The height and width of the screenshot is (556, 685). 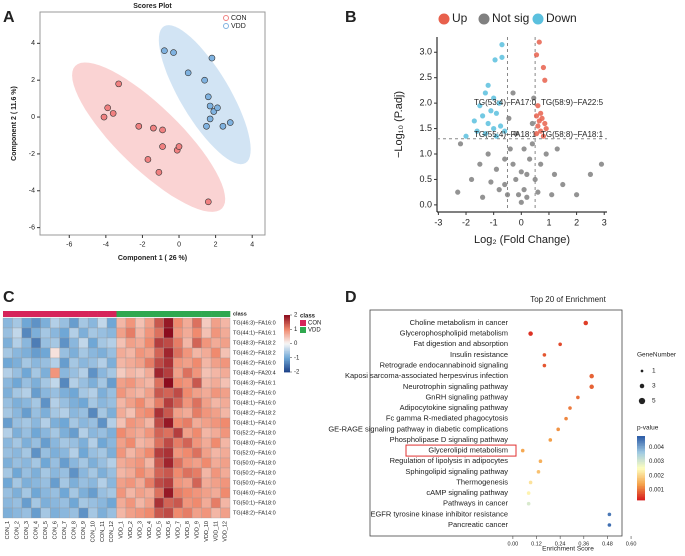 I want to click on column-label: CON_12, so click(x=112, y=531).